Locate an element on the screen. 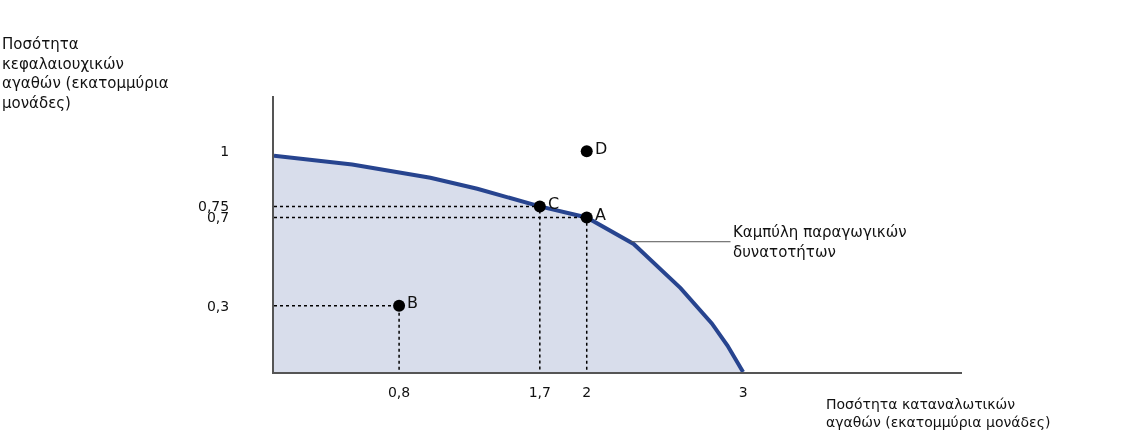  x-tick-label: 1,7 is located at coordinates (539, 391).